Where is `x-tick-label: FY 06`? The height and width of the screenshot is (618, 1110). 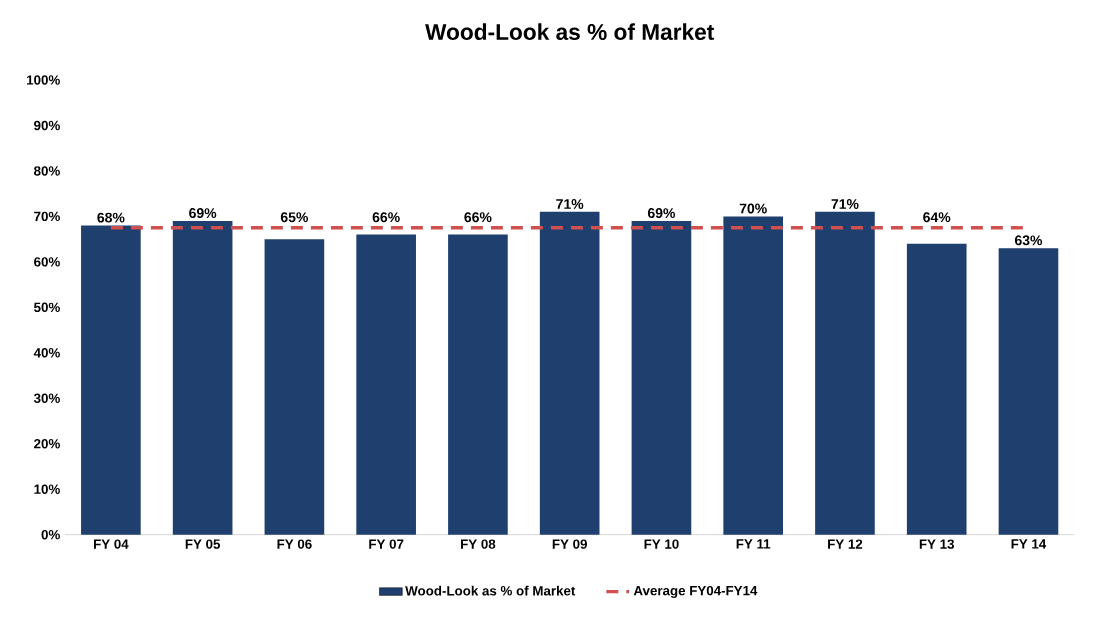
x-tick-label: FY 06 is located at coordinates (294, 544).